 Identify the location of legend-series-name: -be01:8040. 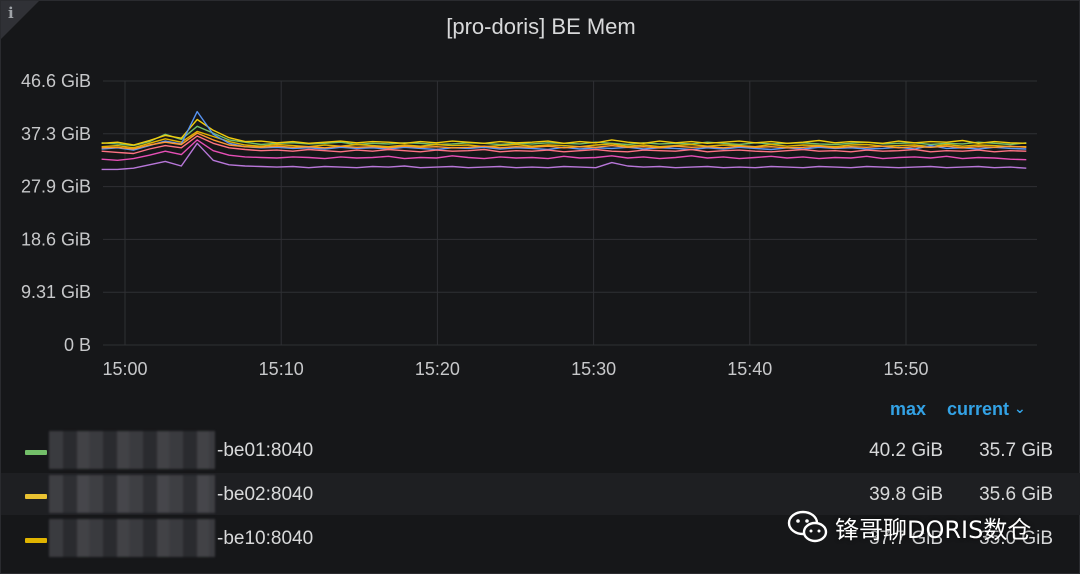
(265, 450).